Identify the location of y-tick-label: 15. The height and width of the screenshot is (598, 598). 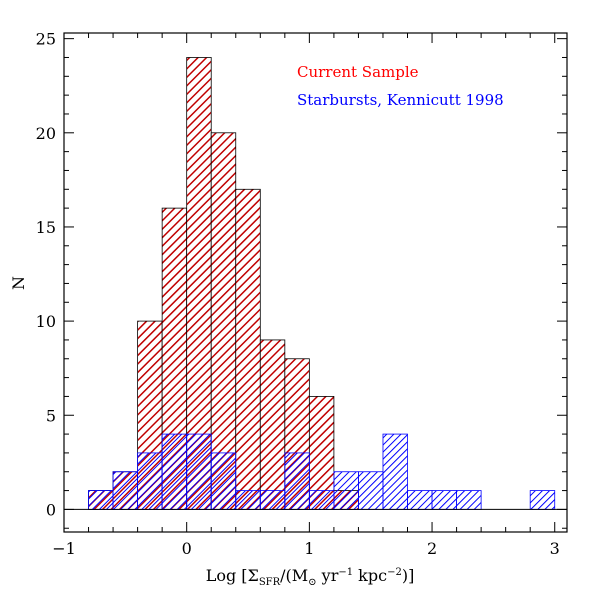
(46, 227).